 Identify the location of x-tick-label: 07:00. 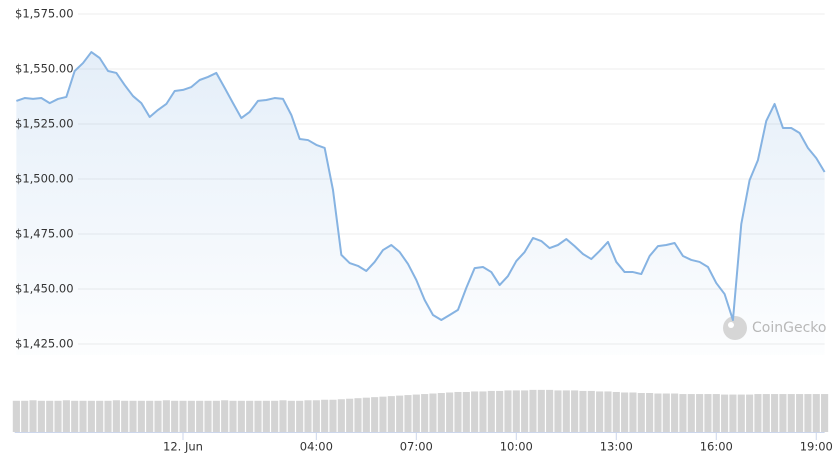
(416, 447).